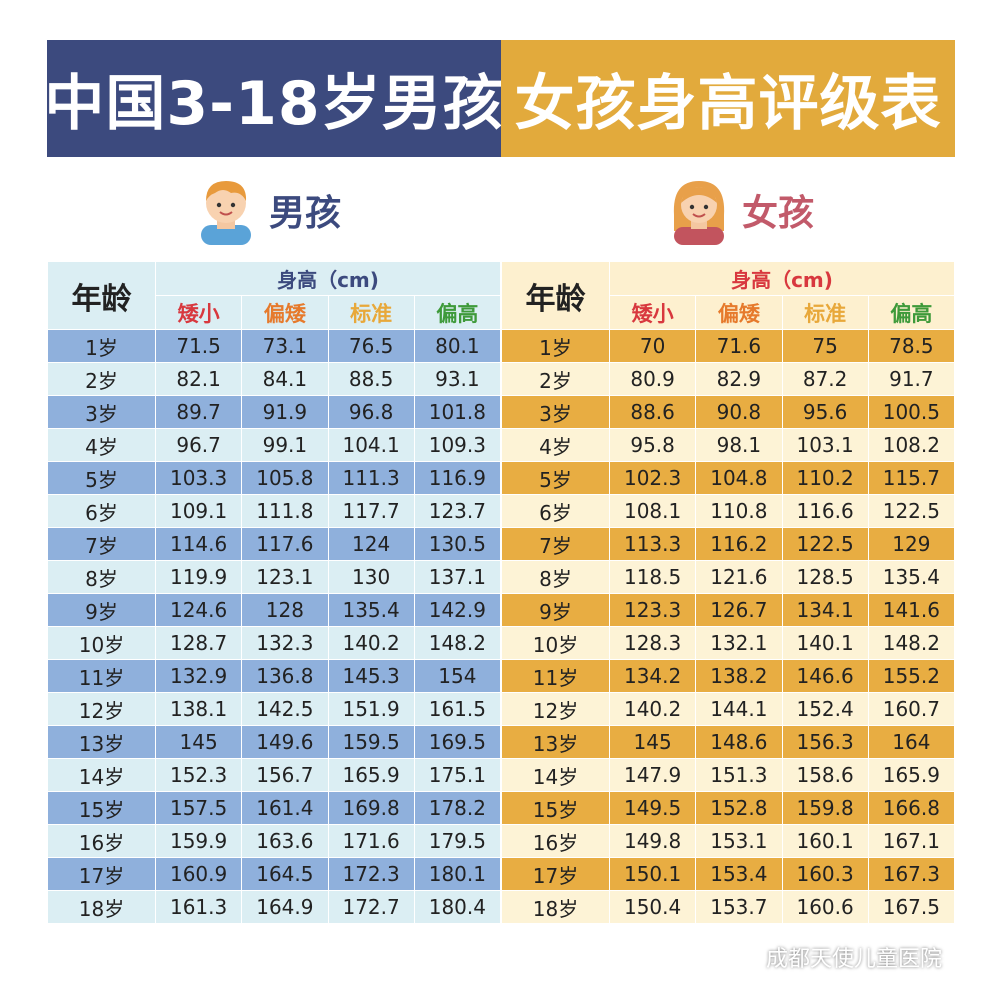 Image resolution: width=1000 pixels, height=1001 pixels. Describe the element at coordinates (825, 379) in the screenshot. I see `height-cell: 87.2` at that location.